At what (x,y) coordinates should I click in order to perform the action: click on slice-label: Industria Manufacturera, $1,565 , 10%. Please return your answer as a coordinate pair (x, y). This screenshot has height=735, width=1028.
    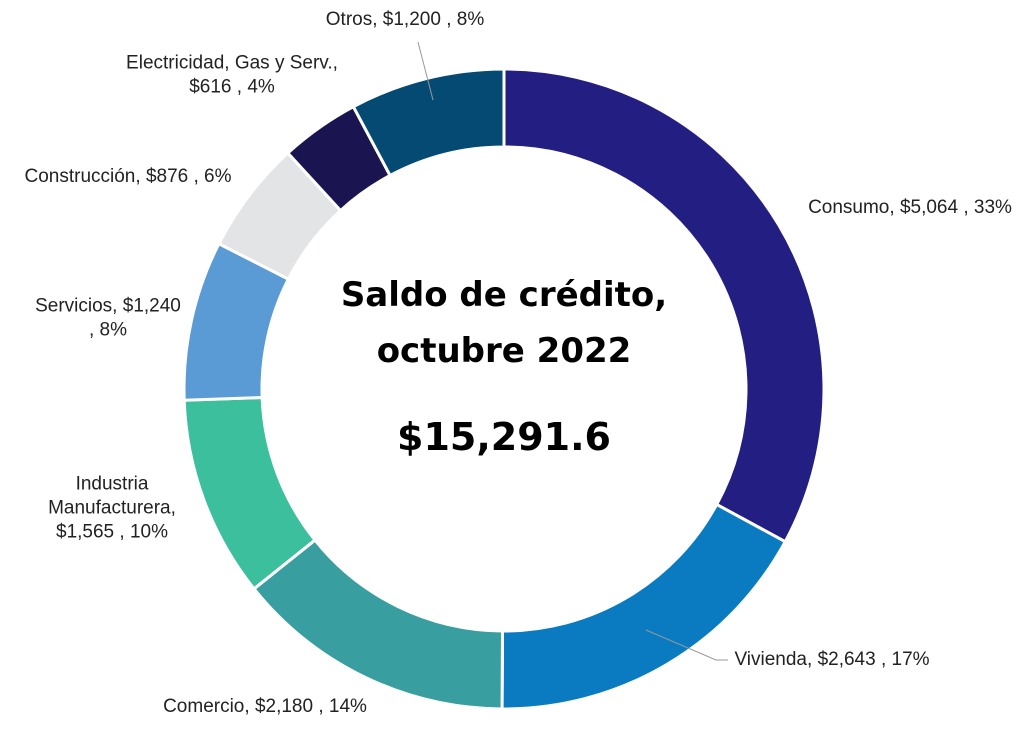
    Looking at the image, I should click on (112, 507).